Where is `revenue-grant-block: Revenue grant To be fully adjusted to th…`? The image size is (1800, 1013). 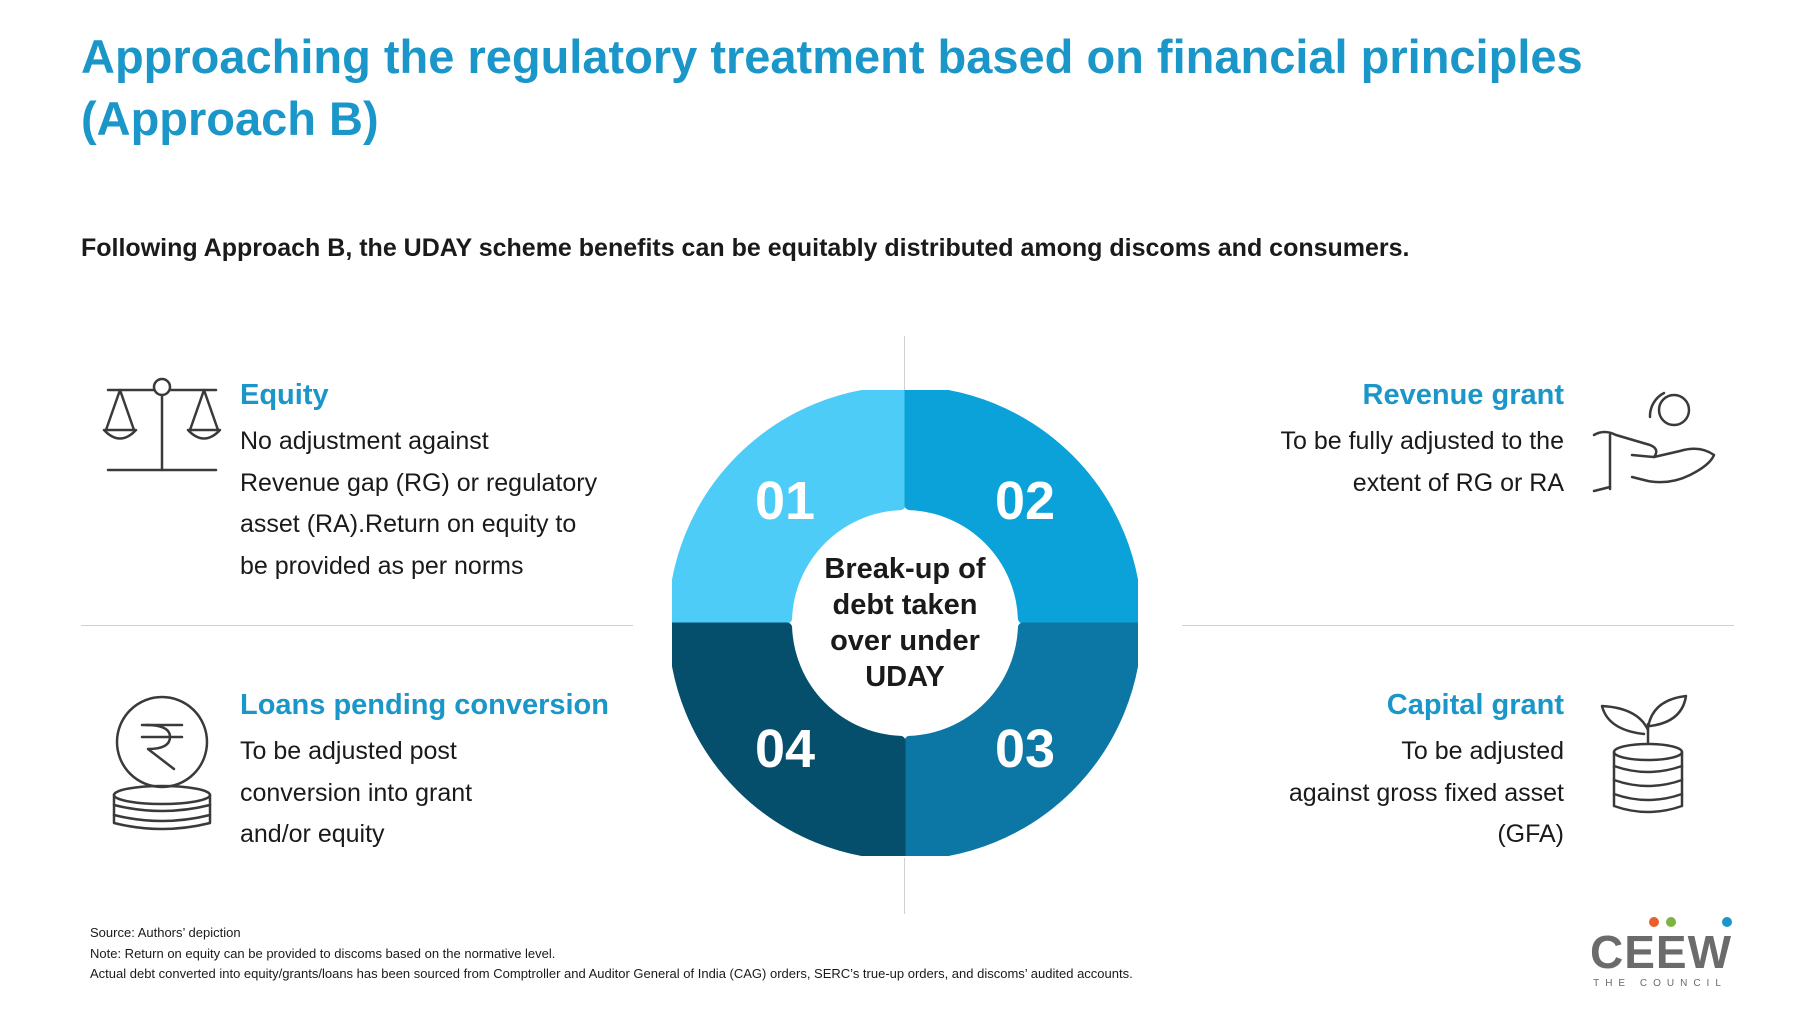
revenue-grant-block: Revenue grant To be fully adjusted to th… is located at coordinates (1372, 439).